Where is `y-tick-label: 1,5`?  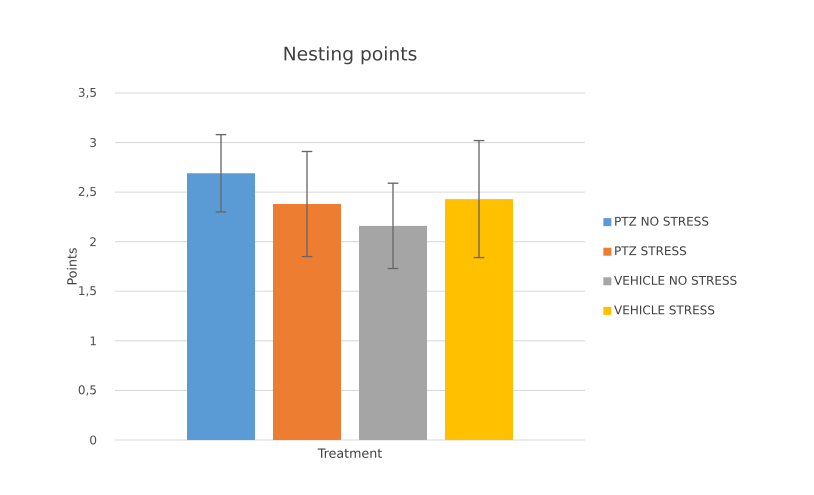 y-tick-label: 1,5 is located at coordinates (87, 291).